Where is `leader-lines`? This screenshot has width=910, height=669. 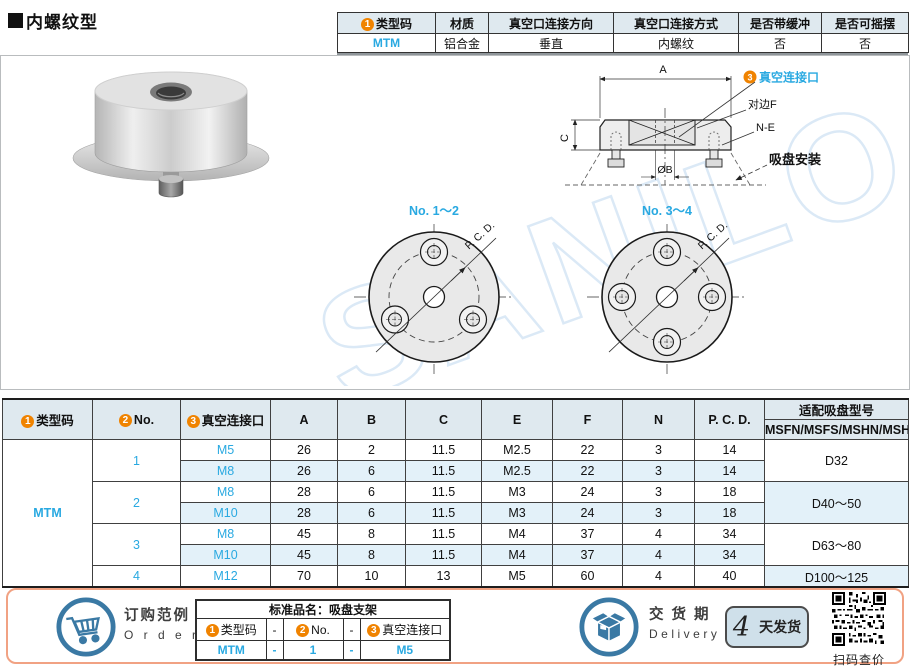
leader-lines is located at coordinates (723, 131).